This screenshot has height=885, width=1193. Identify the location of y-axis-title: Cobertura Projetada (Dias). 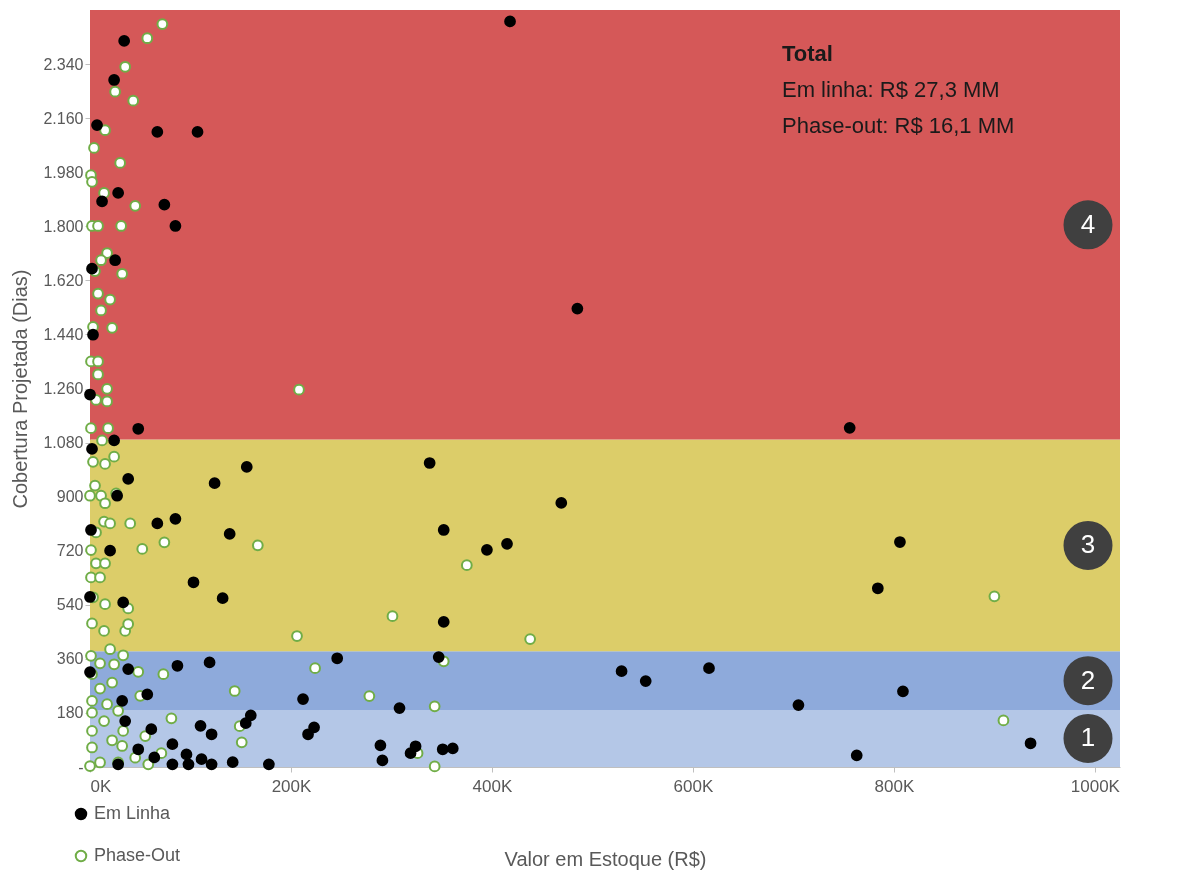
(20, 389).